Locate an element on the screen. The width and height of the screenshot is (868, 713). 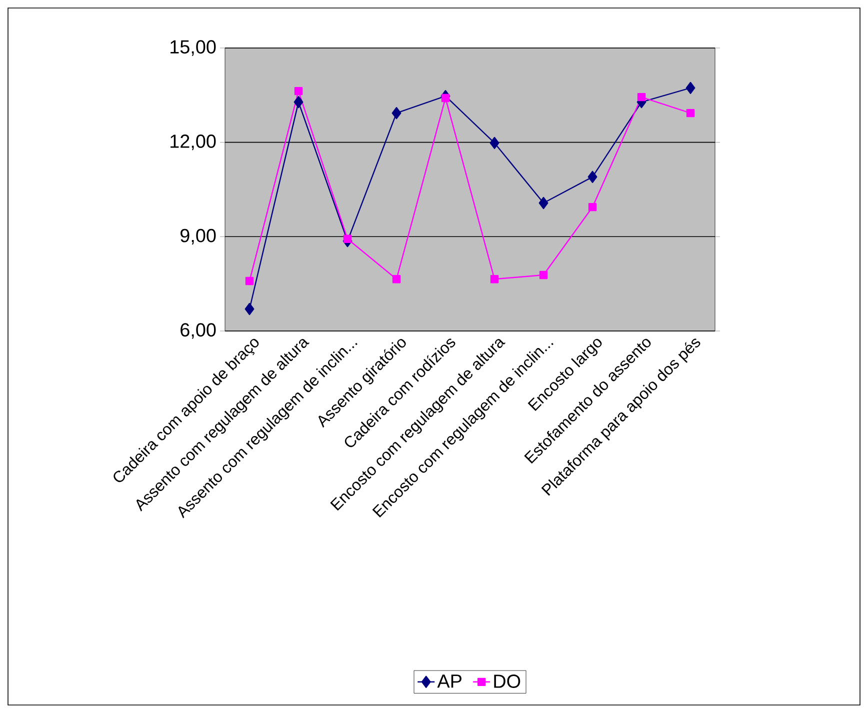
y-tick-label: 6,00 is located at coordinates (198, 331).